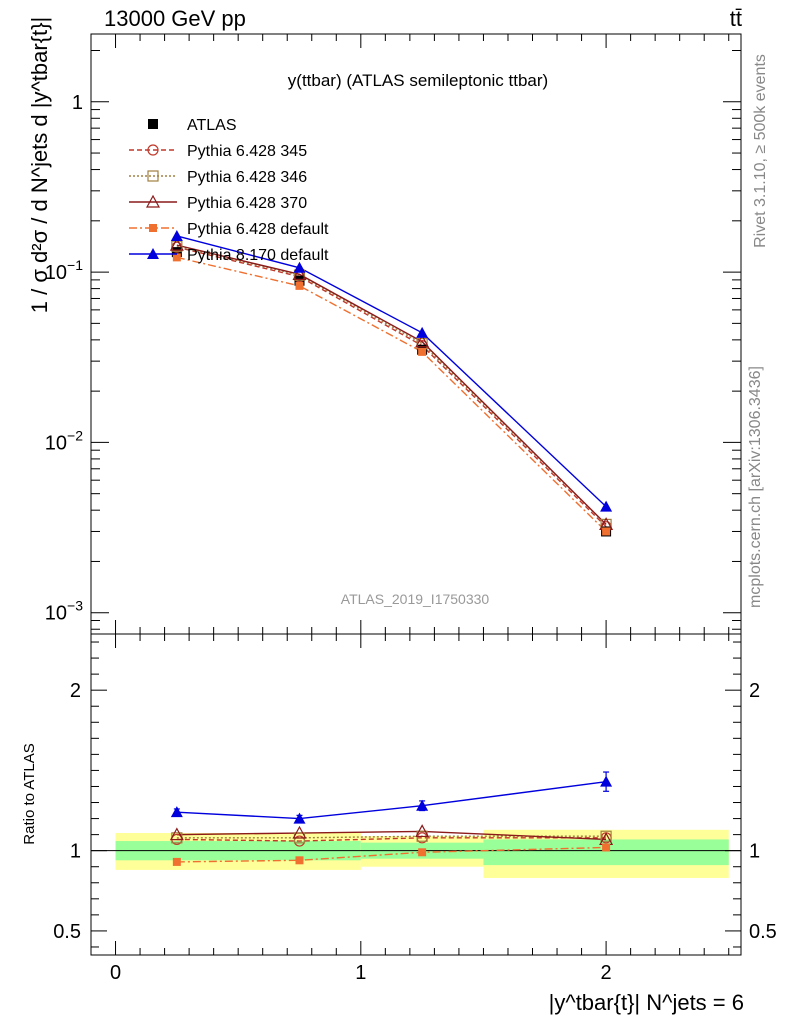  Describe the element at coordinates (418, 80) in the screenshot. I see `plot-title: y(ttbar) (ATLAS semileptonic ttbar)` at that location.